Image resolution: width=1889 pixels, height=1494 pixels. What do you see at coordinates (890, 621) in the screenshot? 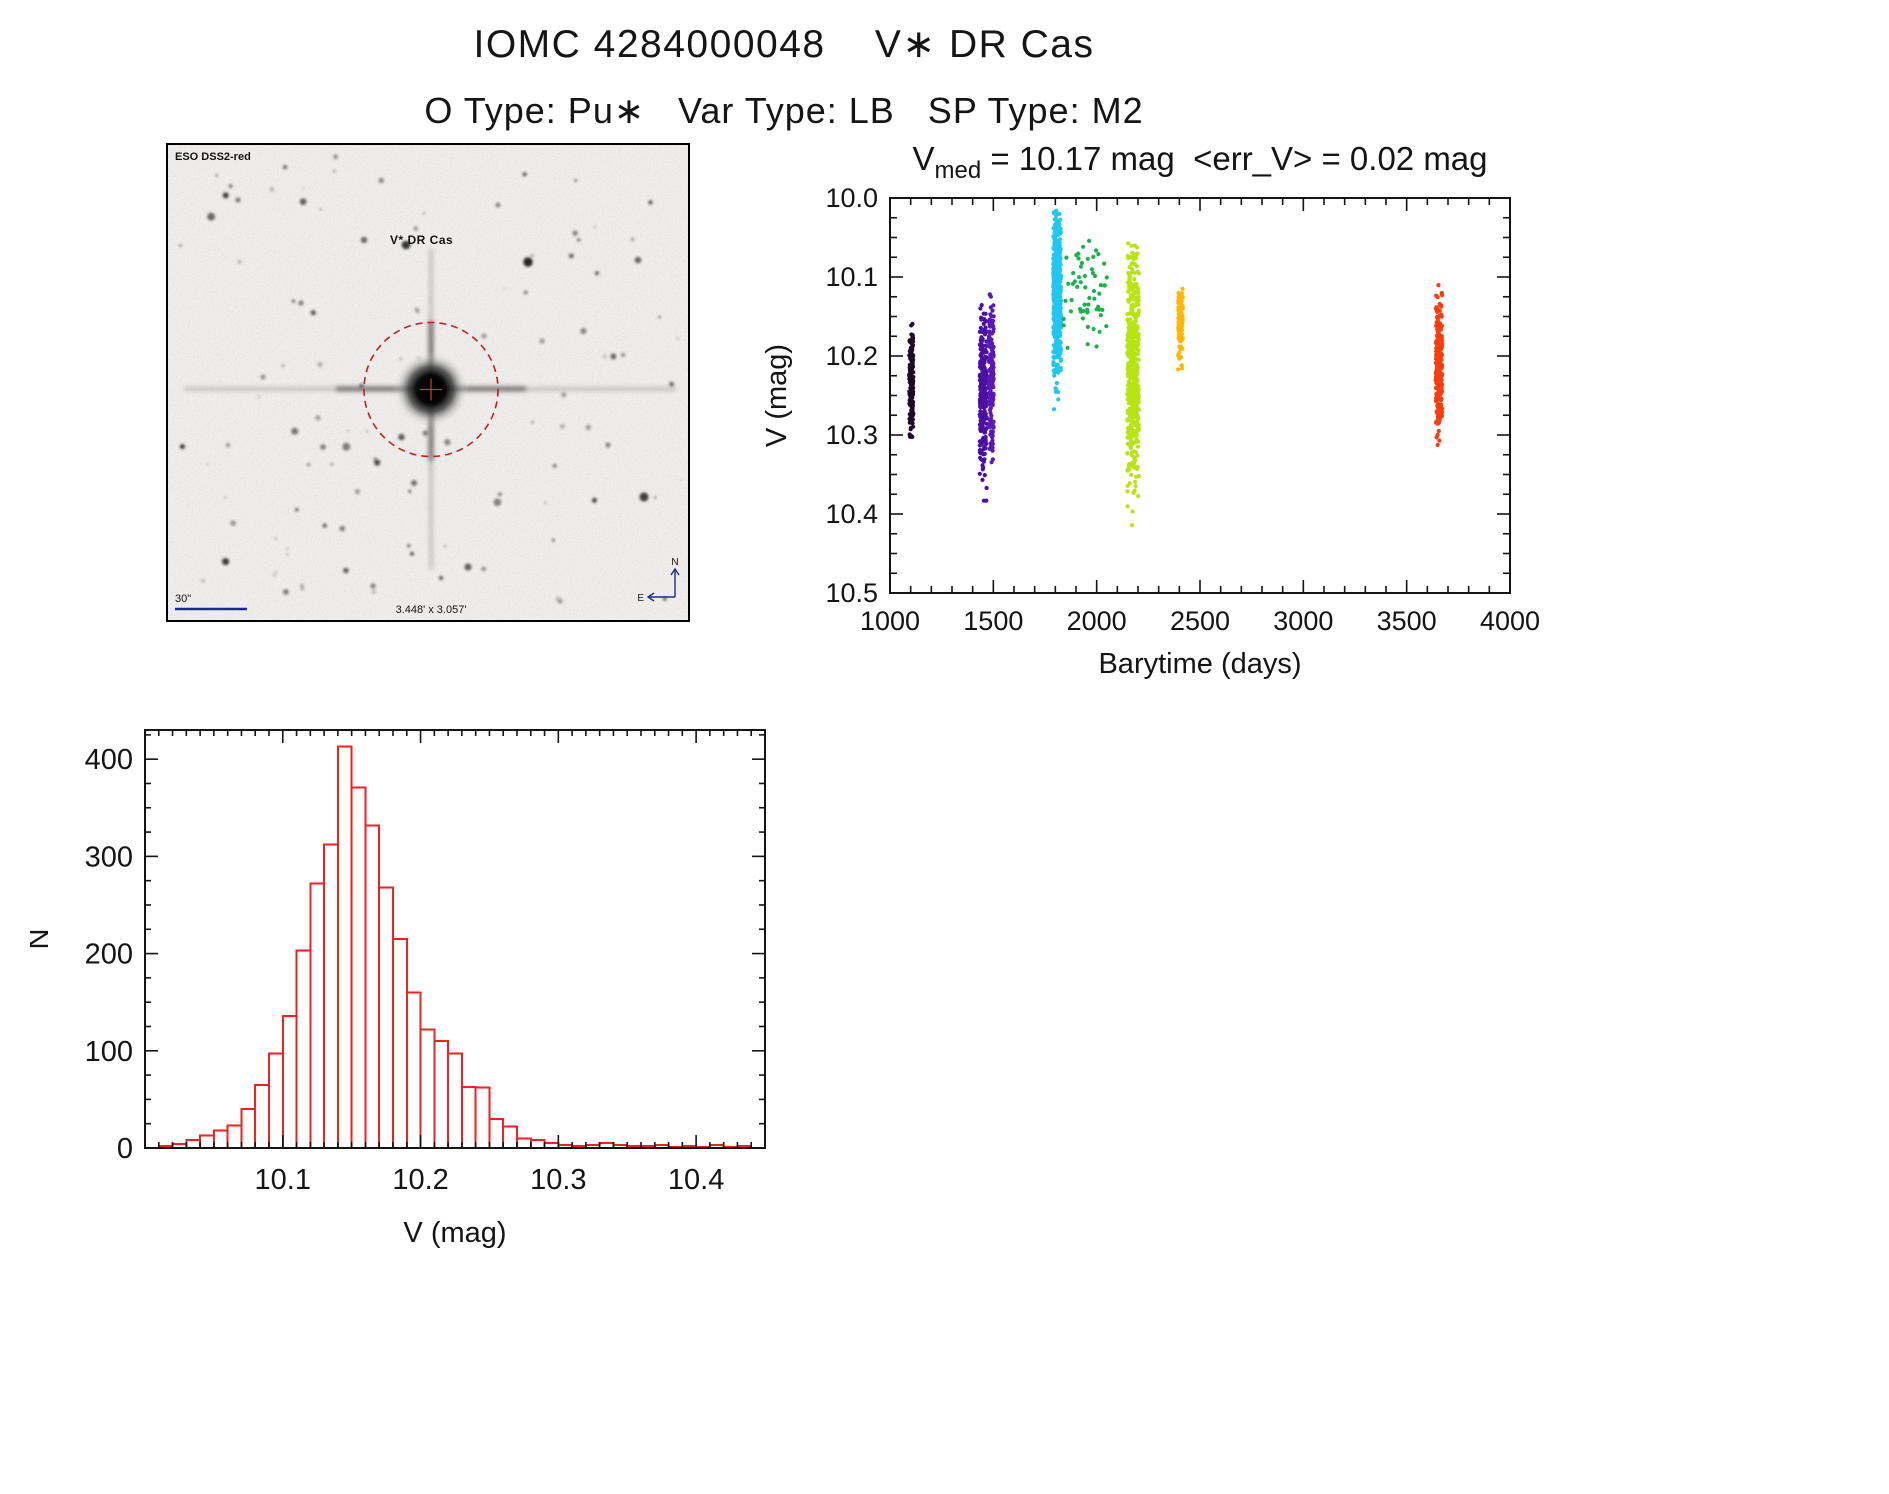
I see `svg-text: 1000` at bounding box center [890, 621].